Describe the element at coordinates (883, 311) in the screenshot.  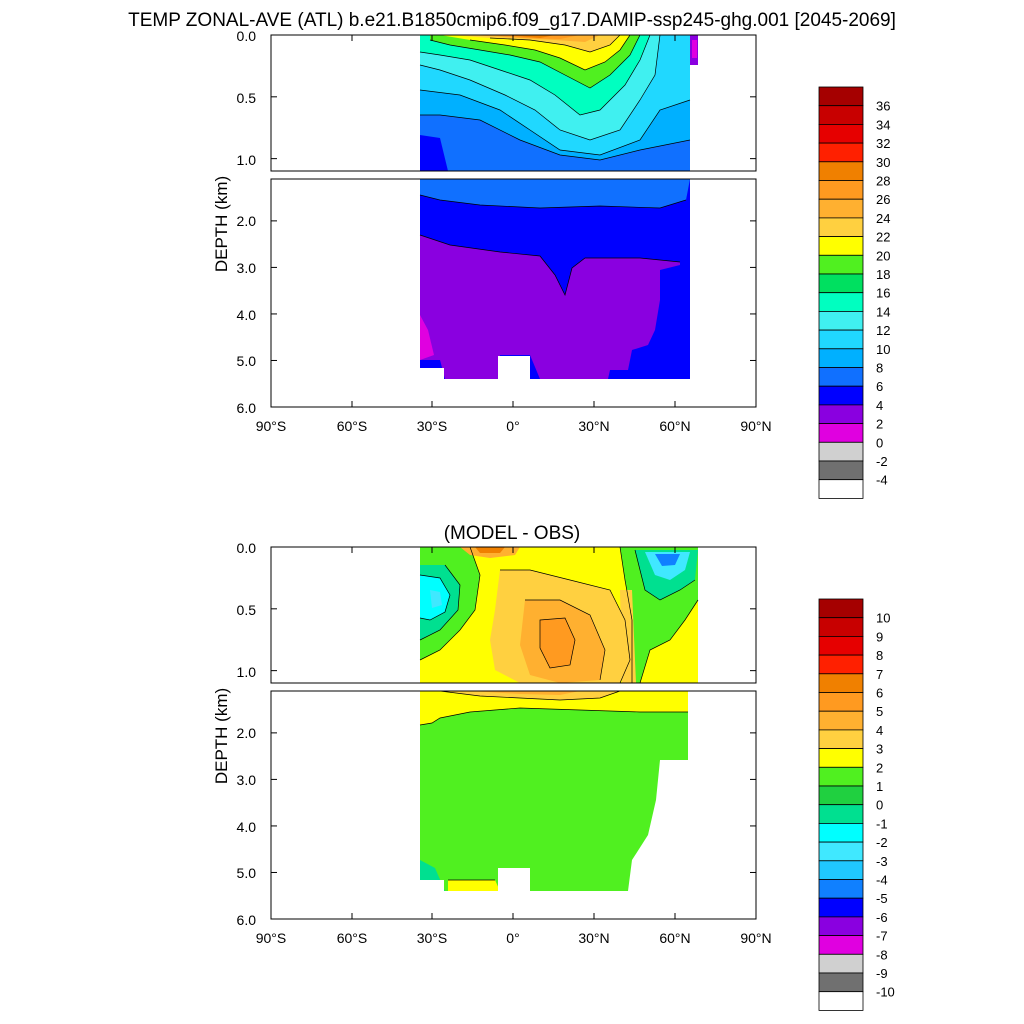
I see `colorbar-label: 14` at that location.